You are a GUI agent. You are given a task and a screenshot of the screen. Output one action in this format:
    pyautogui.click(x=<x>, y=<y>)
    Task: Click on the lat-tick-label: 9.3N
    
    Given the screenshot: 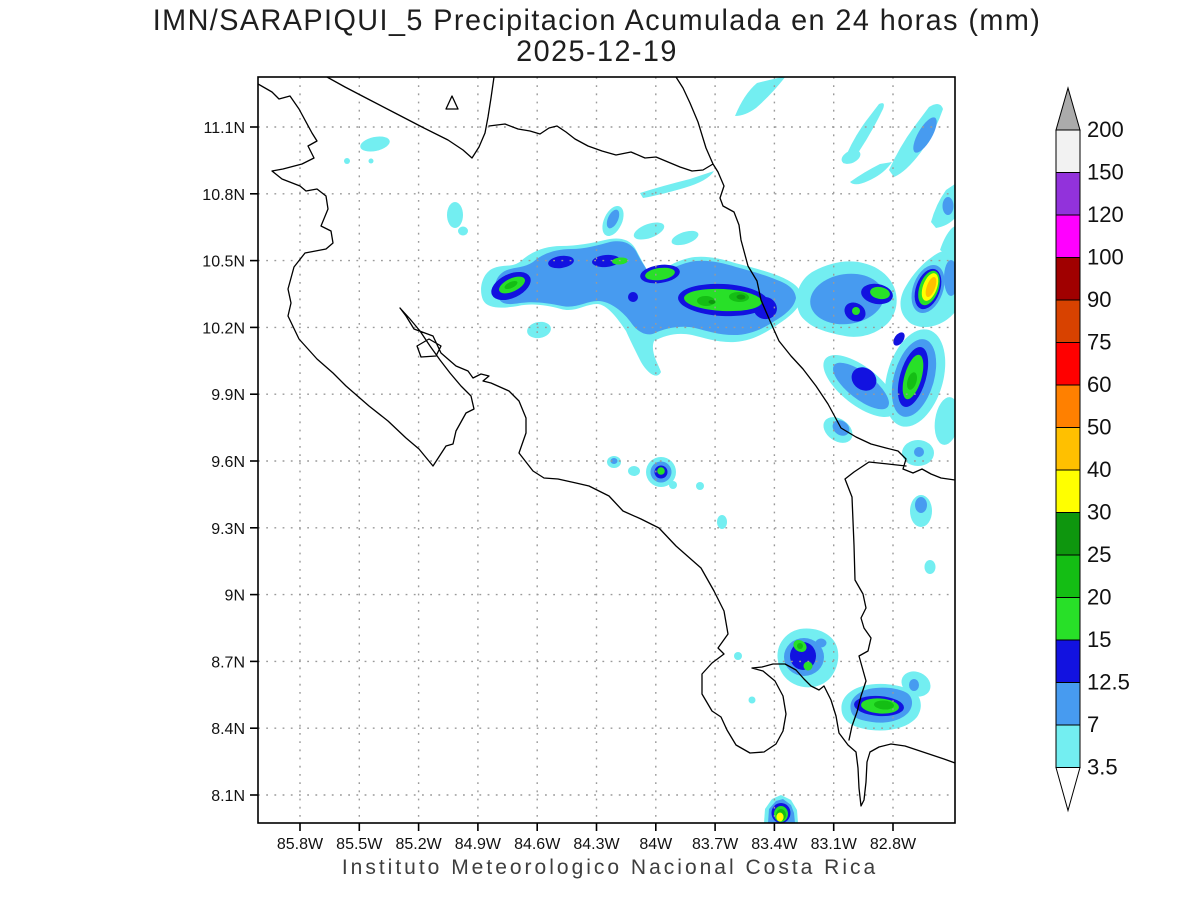 What is the action you would take?
    pyautogui.click(x=228, y=529)
    